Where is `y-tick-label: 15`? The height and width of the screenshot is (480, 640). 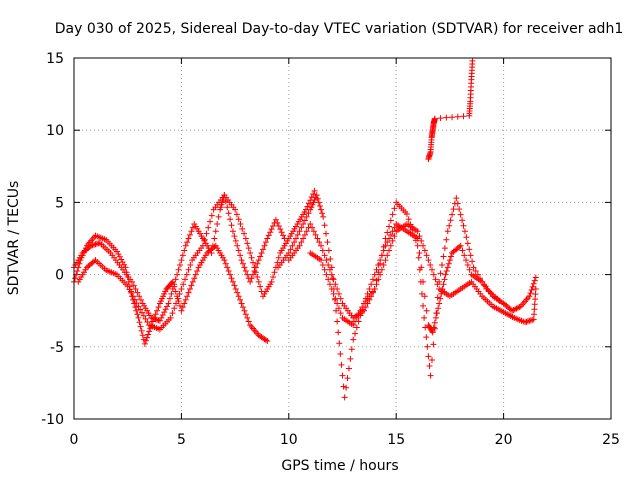
y-tick-label: 15 is located at coordinates (55, 59).